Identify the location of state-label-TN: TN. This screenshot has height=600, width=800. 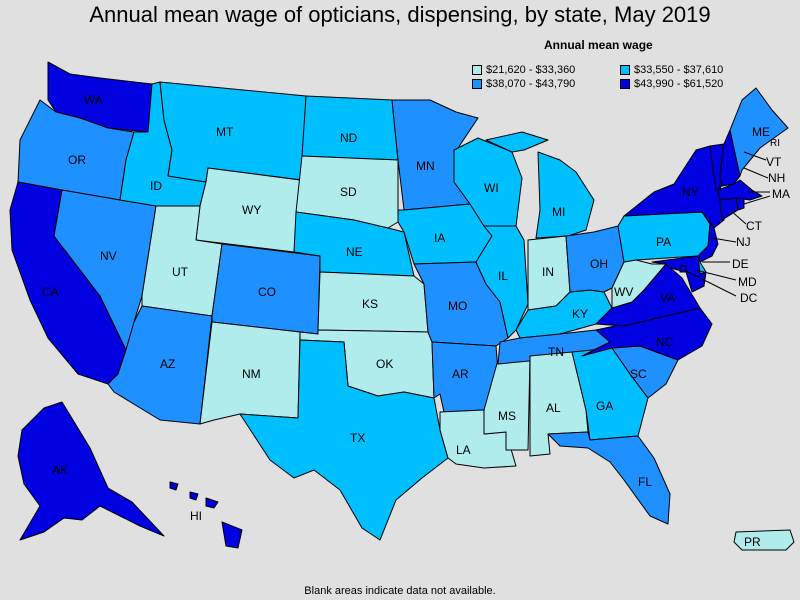
(556, 352).